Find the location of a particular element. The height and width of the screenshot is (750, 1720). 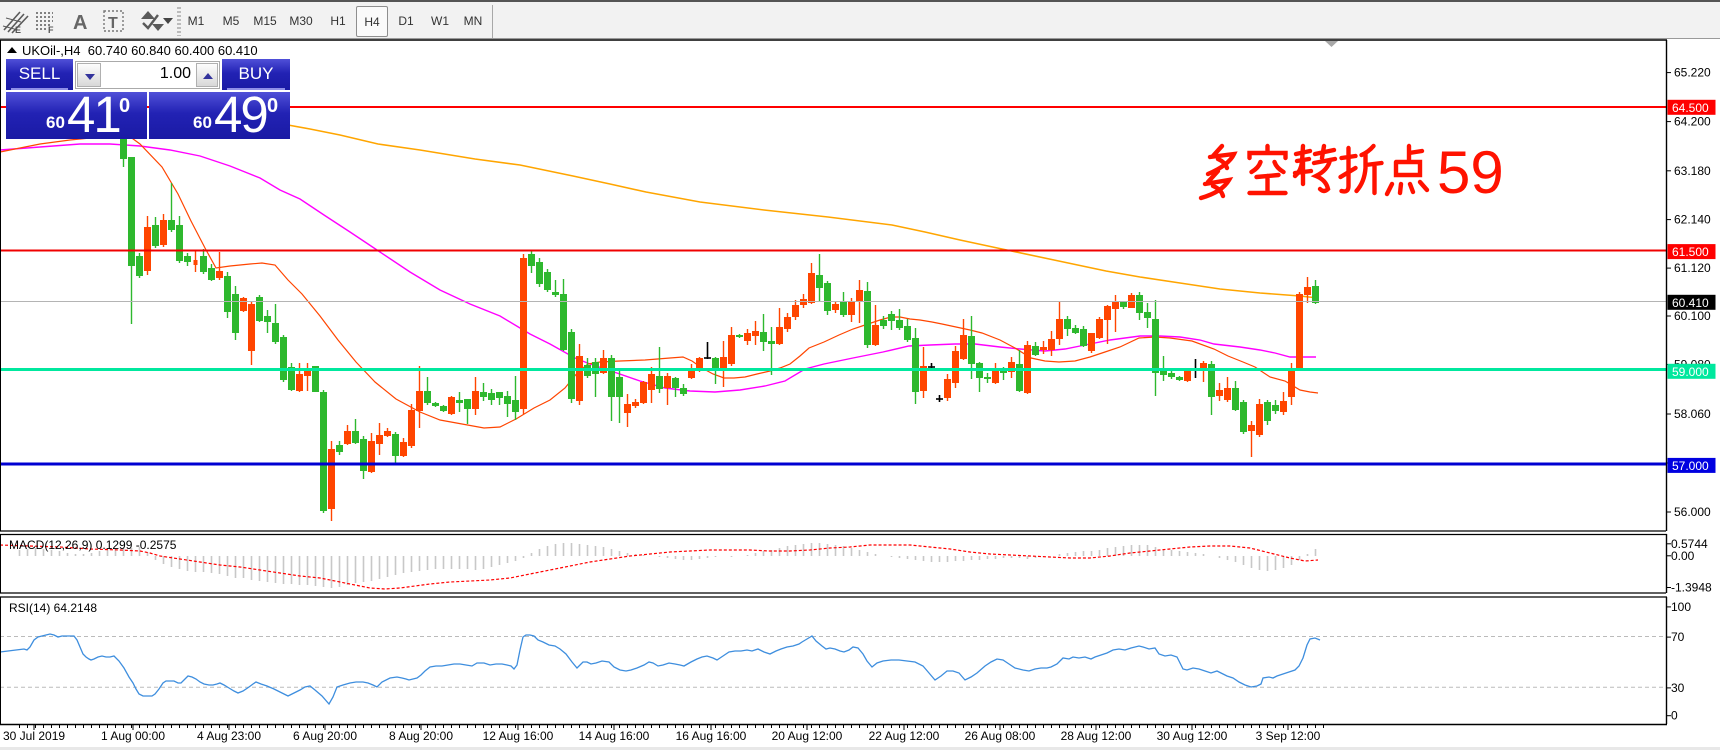

svg-text: 59 is located at coordinates (1470, 172).